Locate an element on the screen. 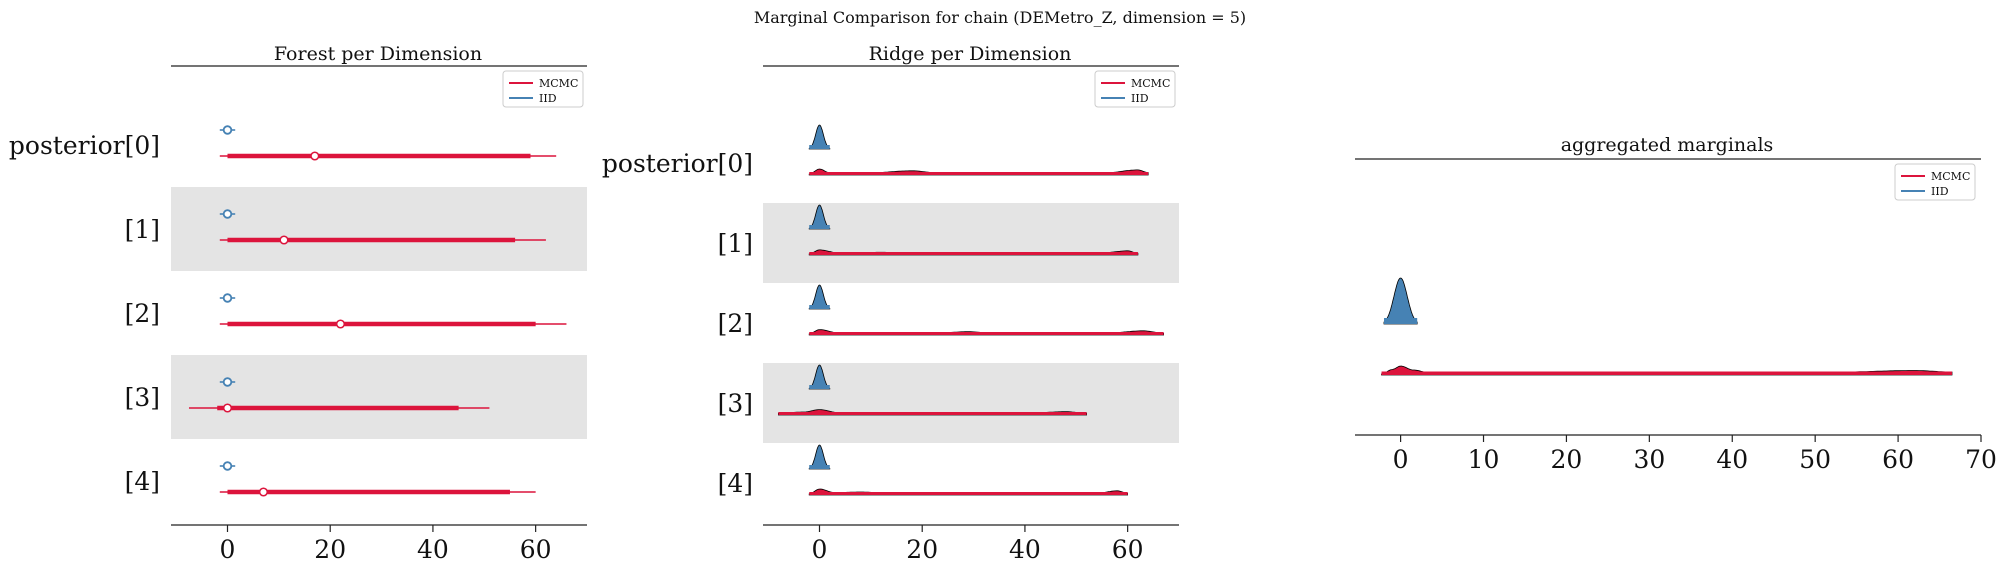 This screenshot has height=568, width=2003. aggregated-marks is located at coordinates (1667, 326).